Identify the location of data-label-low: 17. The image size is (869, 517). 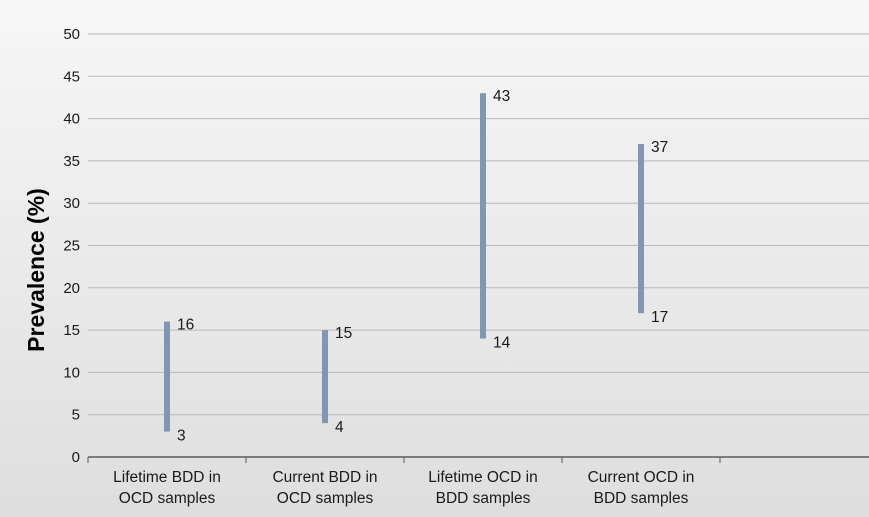
(659, 317).